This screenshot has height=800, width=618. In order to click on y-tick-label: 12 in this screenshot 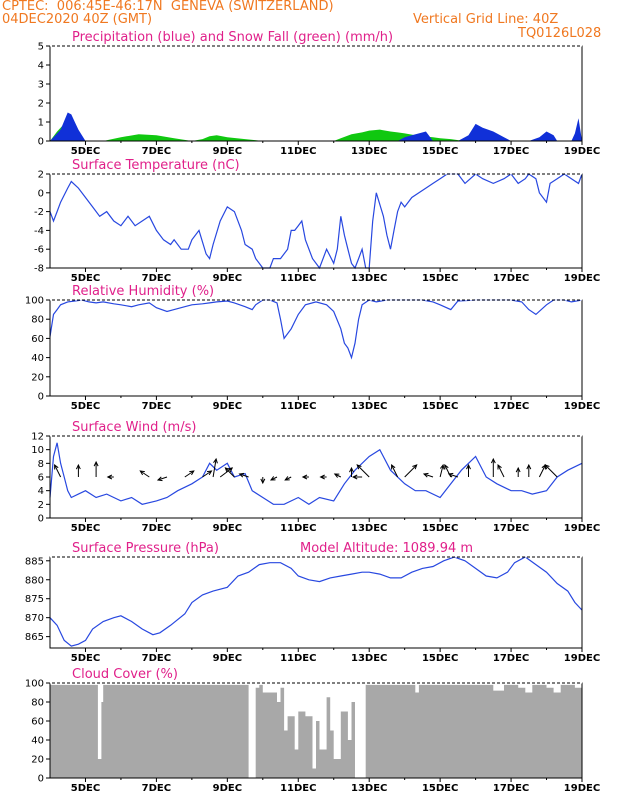, I will do `click(37, 437)`.